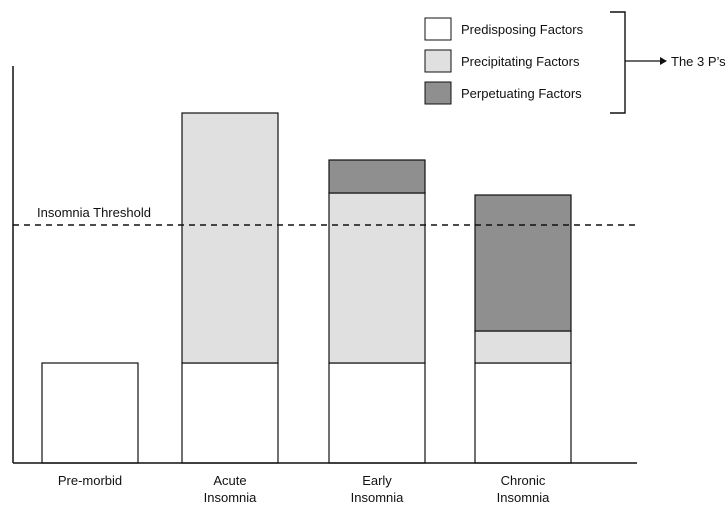 The width and height of the screenshot is (728, 506). What do you see at coordinates (230, 238) in the screenshot?
I see `bar-acute-insomnia-precipitating-factors` at bounding box center [230, 238].